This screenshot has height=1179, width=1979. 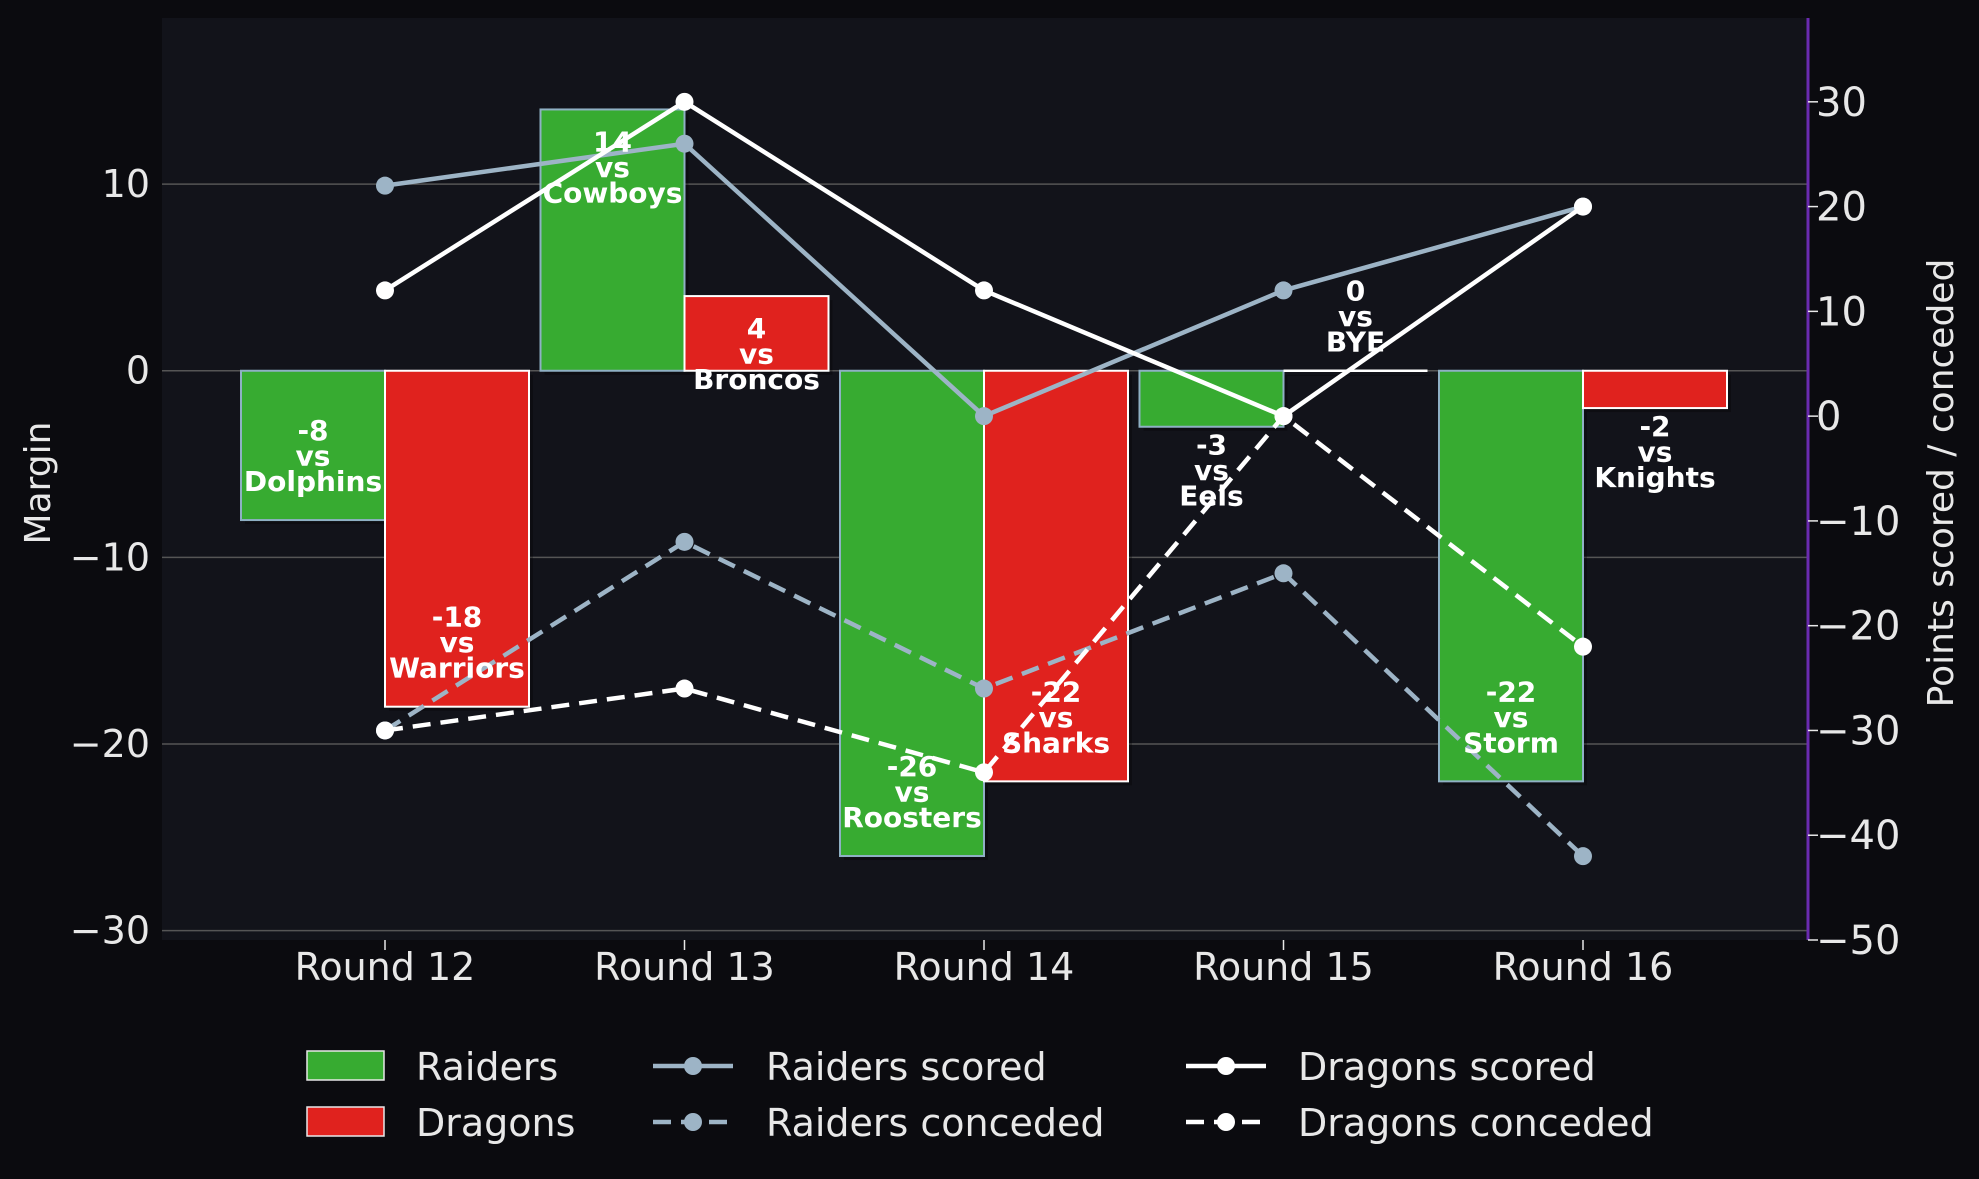 What do you see at coordinates (1858, 836) in the screenshot?
I see `y2-tick-label: −40` at bounding box center [1858, 836].